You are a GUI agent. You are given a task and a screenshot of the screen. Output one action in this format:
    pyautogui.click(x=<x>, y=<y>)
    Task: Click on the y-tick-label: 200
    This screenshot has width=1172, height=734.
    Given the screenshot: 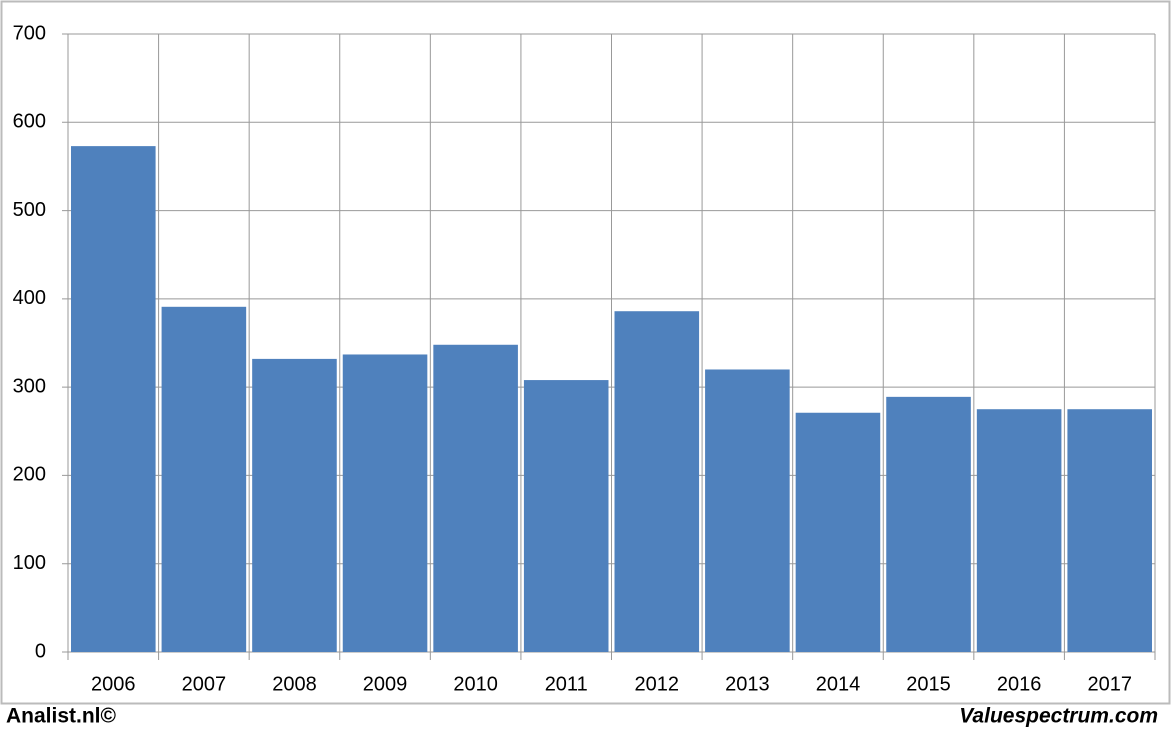 What is the action you would take?
    pyautogui.click(x=29, y=475)
    